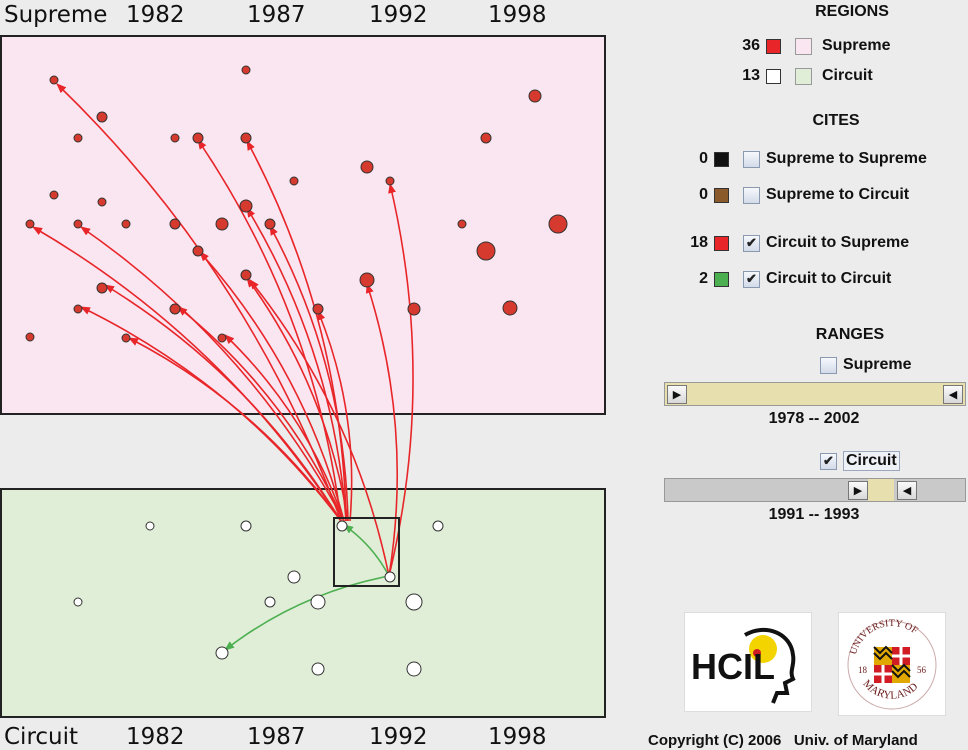 This screenshot has width=968, height=750. I want to click on range-toggle-circuit: ✔ Circuit, so click(860, 461).